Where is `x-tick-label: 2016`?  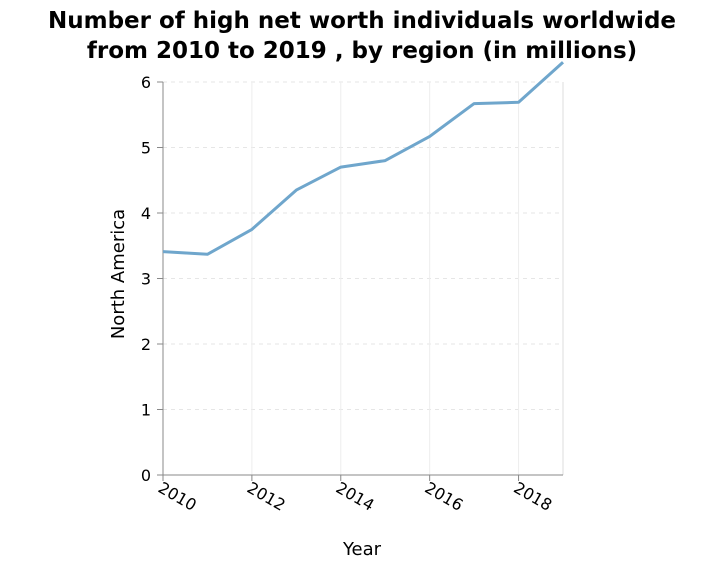
x-tick-label: 2016 is located at coordinates (444, 496).